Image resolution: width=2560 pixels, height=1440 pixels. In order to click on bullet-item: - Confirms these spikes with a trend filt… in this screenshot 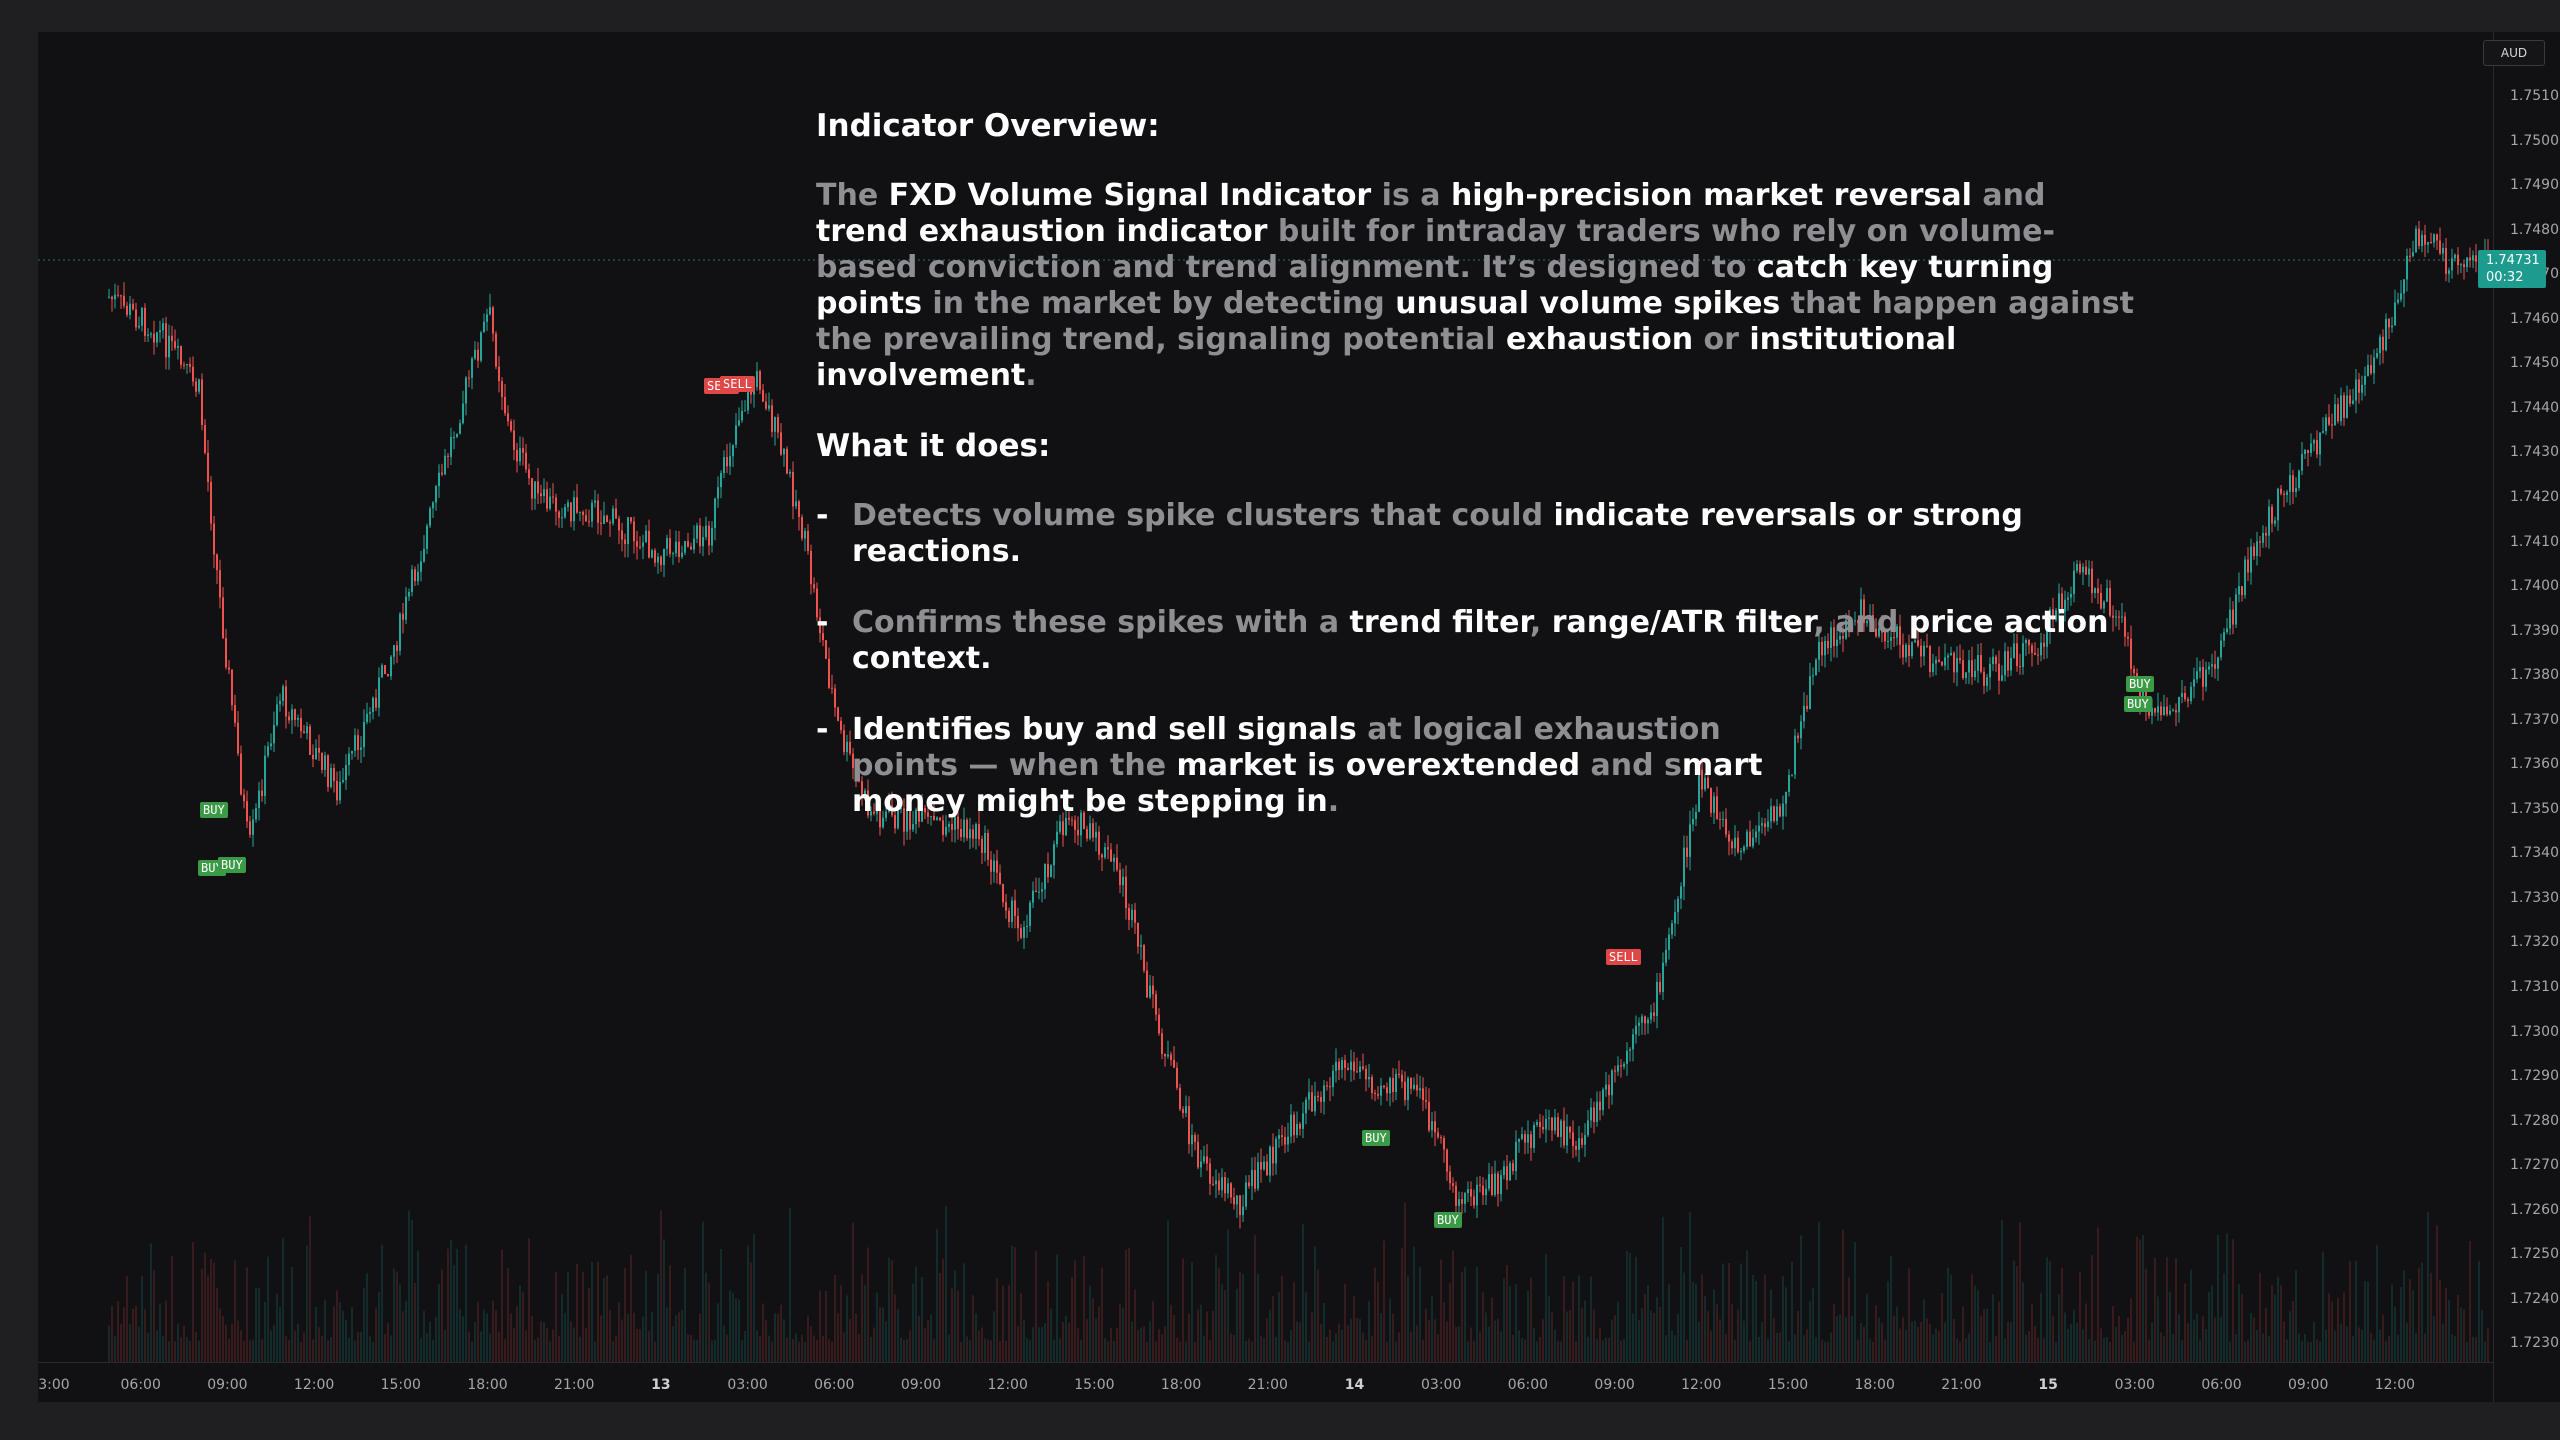, I will do `click(1481, 641)`.